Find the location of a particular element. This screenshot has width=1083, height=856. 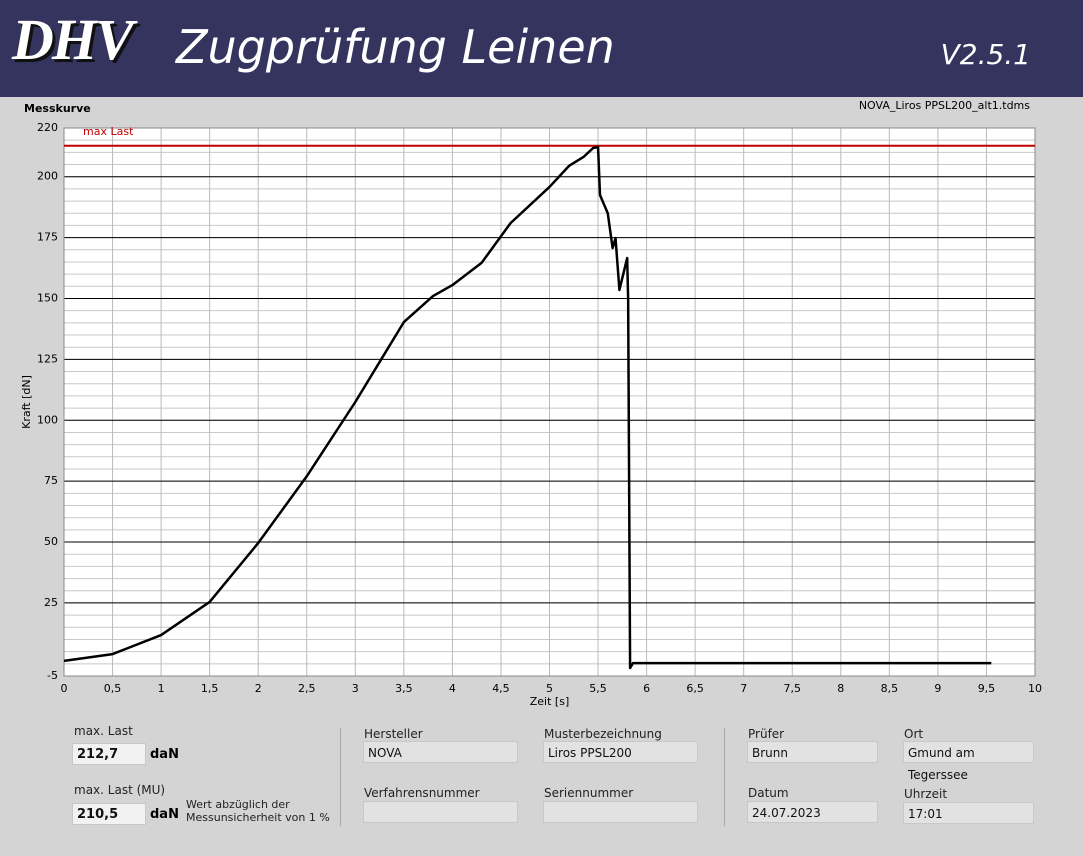

x-tick-label: 6,5 is located at coordinates (695, 688).